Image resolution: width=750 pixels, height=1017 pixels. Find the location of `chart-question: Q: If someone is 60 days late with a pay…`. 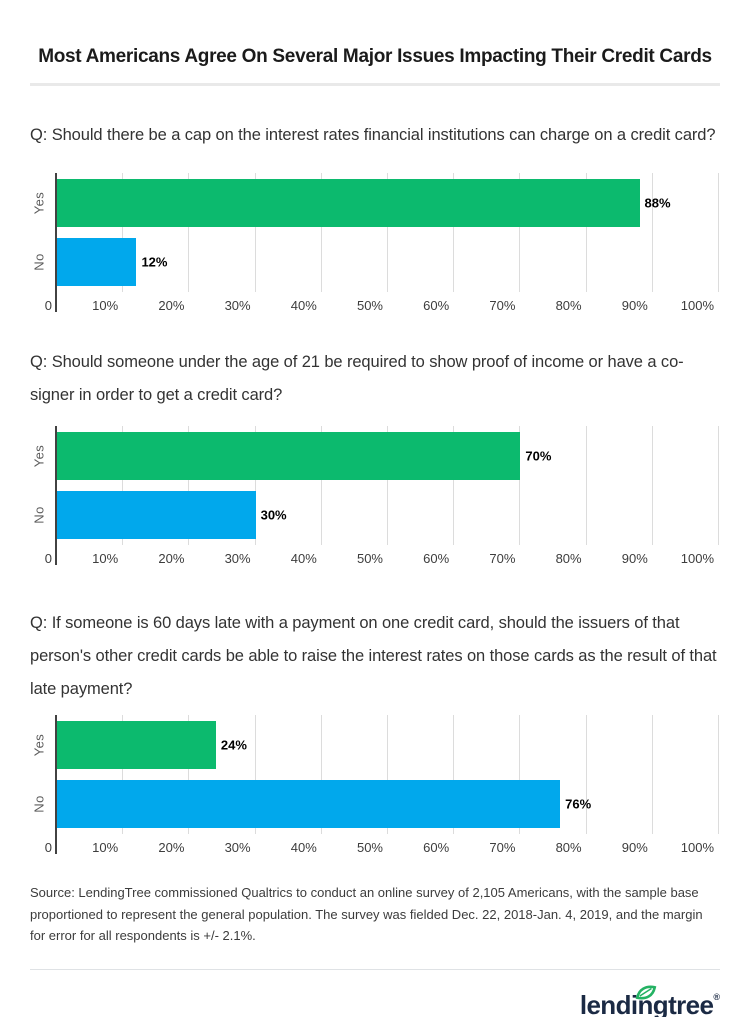

chart-question: Q: If someone is 60 days late with a pay… is located at coordinates (373, 656).